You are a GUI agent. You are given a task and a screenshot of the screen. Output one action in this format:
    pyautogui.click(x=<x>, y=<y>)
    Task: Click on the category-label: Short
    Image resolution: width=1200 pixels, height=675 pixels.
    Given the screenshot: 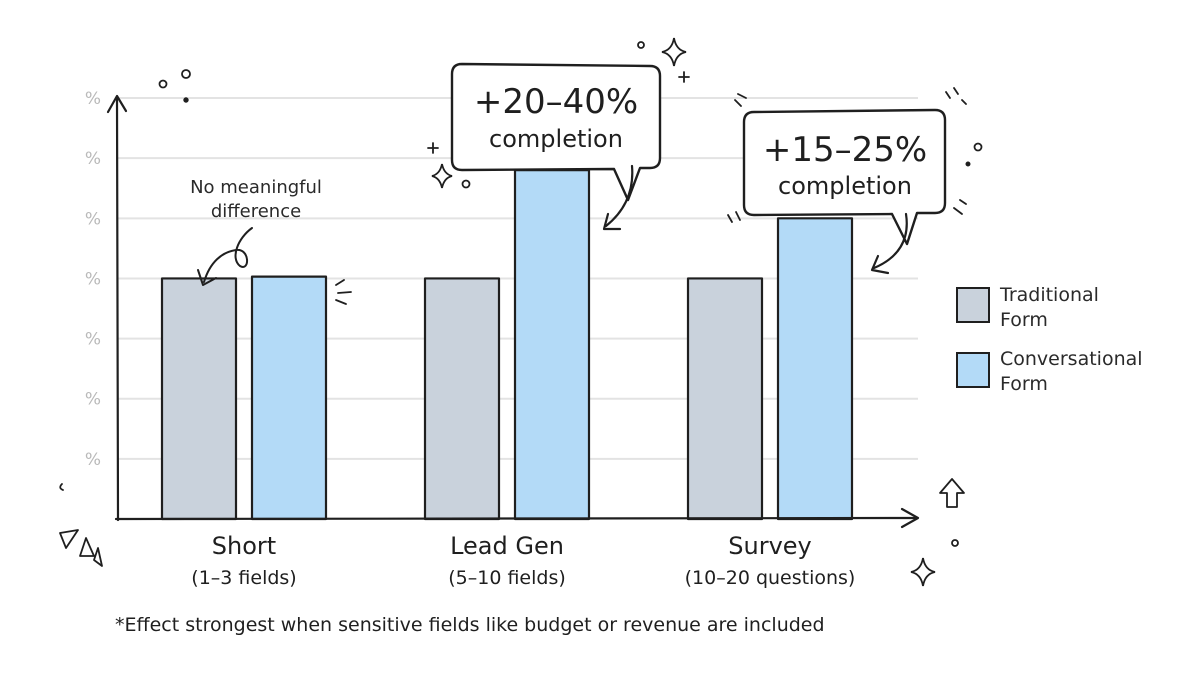 What is the action you would take?
    pyautogui.click(x=244, y=546)
    